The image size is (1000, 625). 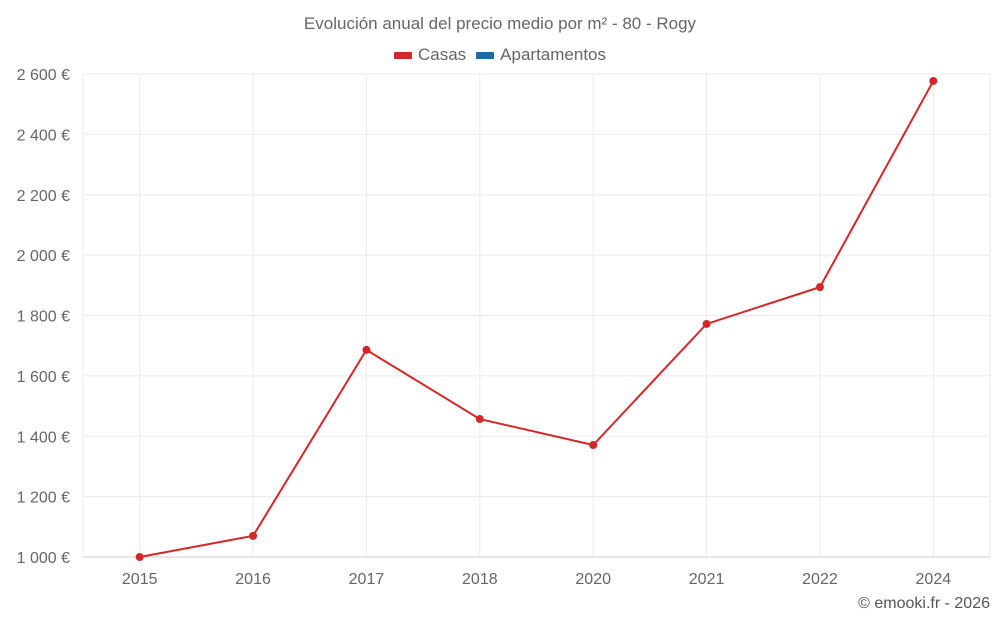 What do you see at coordinates (140, 579) in the screenshot?
I see `x-tick-label: 2015` at bounding box center [140, 579].